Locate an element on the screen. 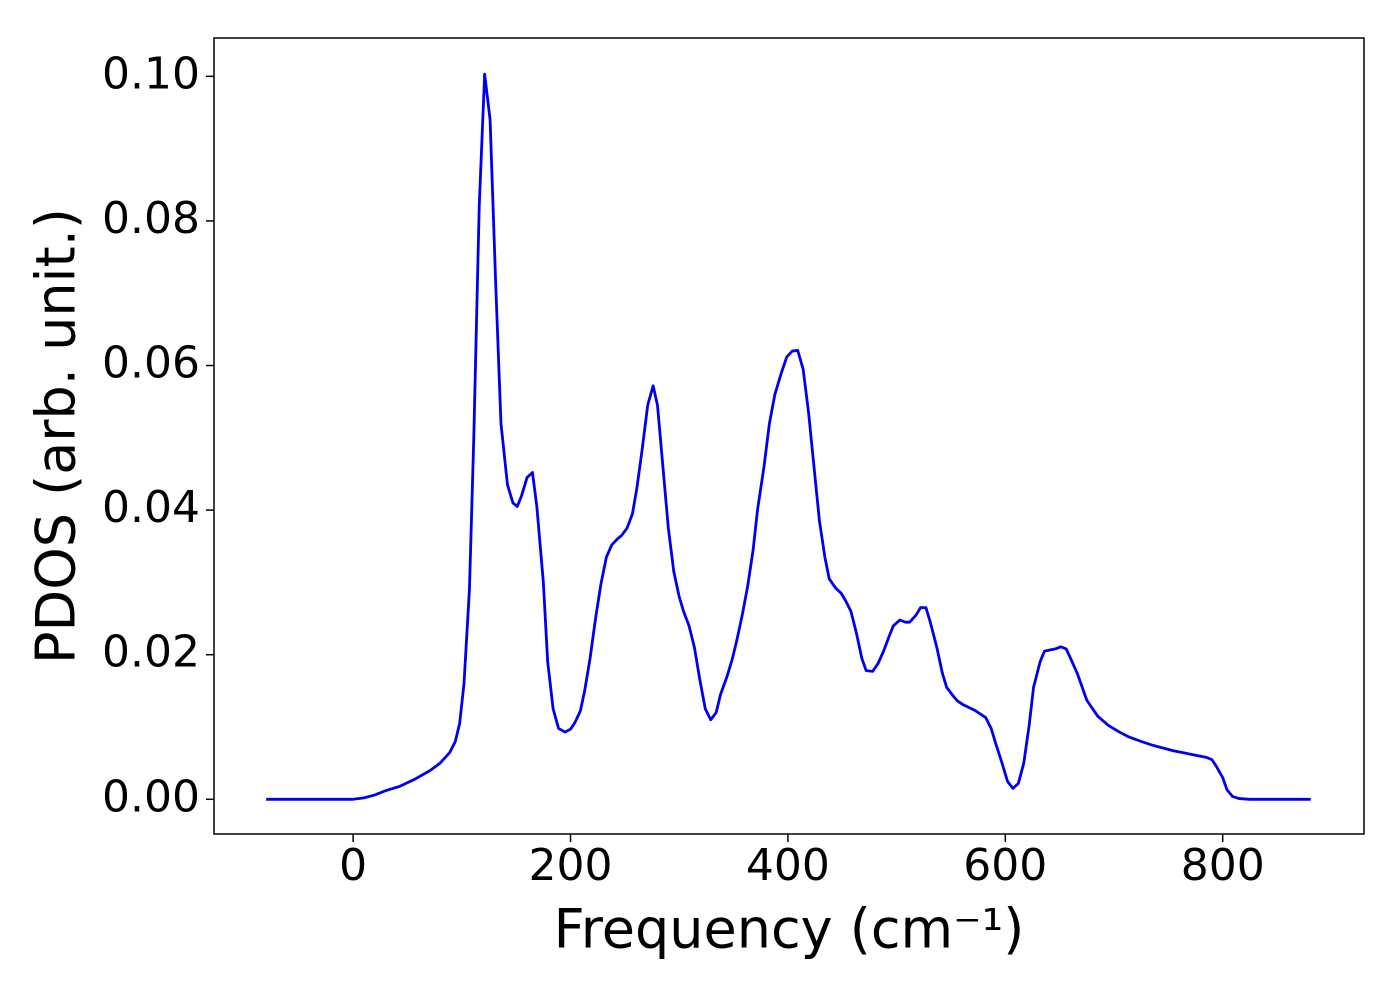 The height and width of the screenshot is (1000, 1400). y-tick-label: 0.10 is located at coordinates (151, 73).